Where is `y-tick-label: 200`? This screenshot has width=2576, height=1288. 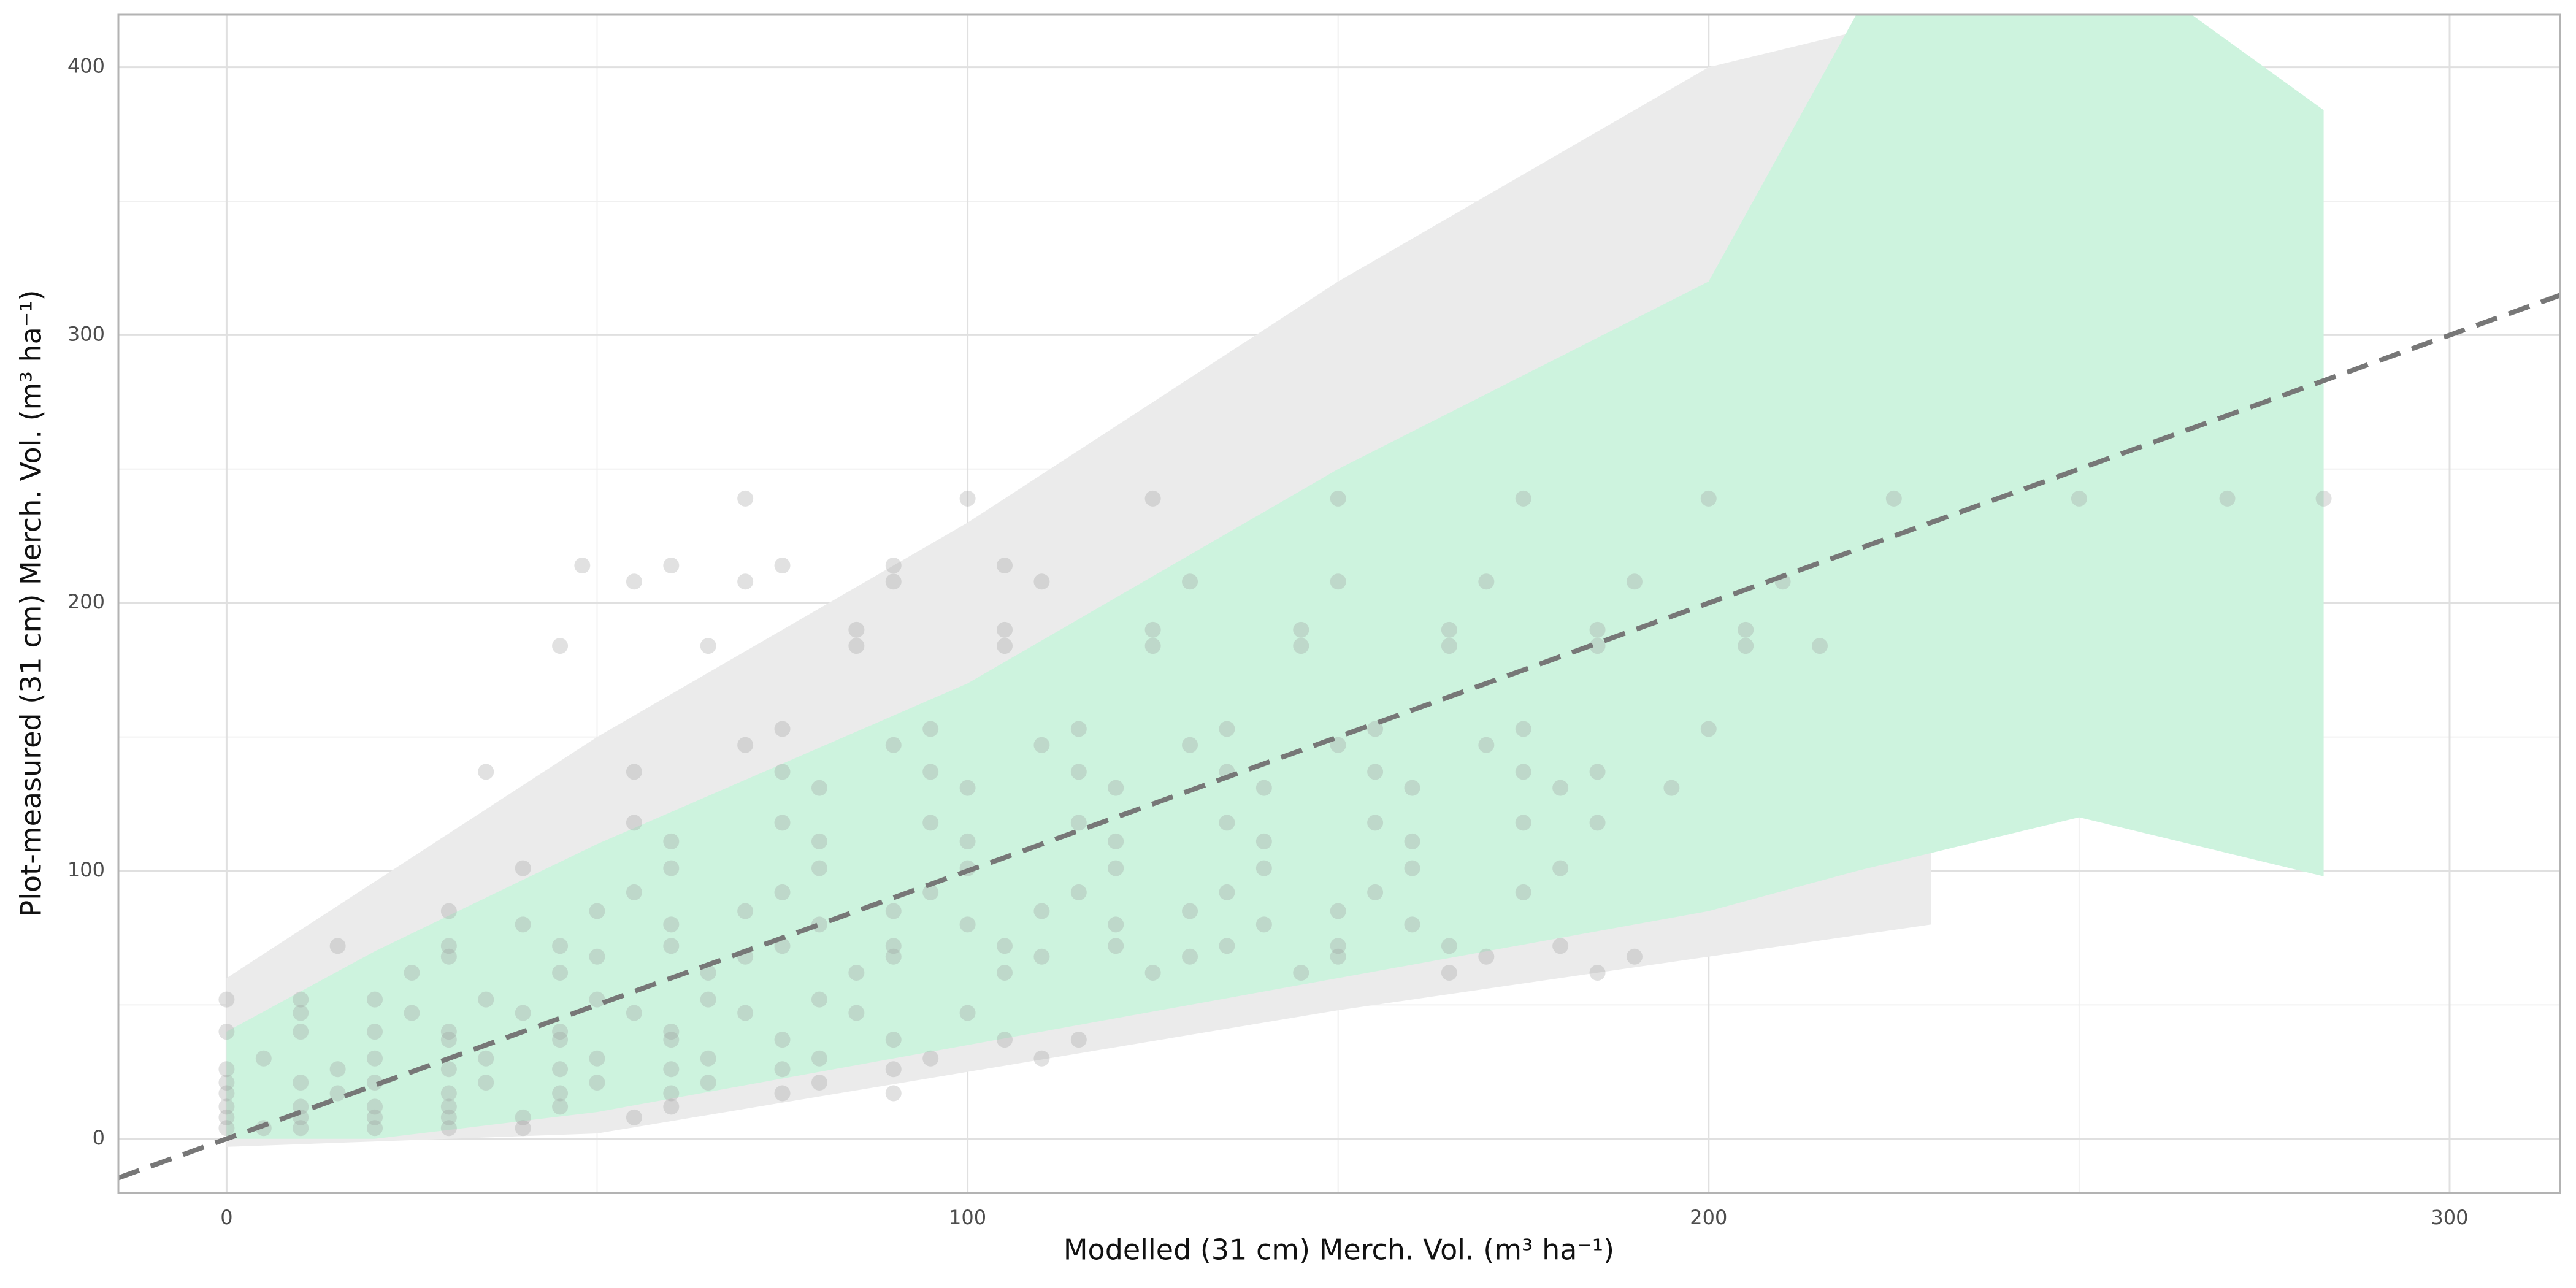 y-tick-label: 200 is located at coordinates (86, 601).